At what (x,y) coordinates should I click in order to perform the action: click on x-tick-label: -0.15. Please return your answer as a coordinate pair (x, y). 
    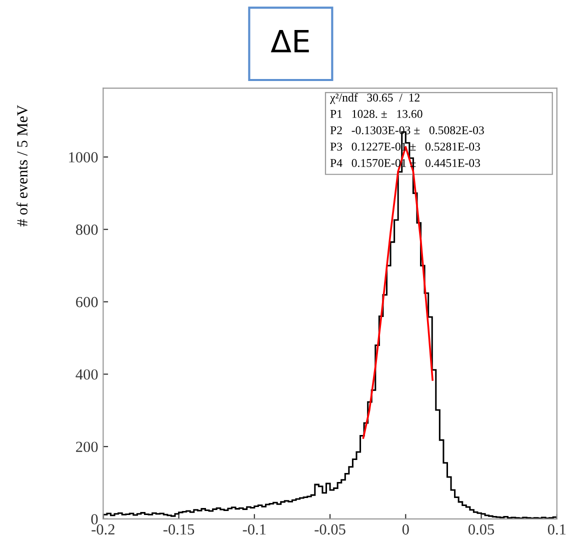
    Looking at the image, I should click on (178, 529).